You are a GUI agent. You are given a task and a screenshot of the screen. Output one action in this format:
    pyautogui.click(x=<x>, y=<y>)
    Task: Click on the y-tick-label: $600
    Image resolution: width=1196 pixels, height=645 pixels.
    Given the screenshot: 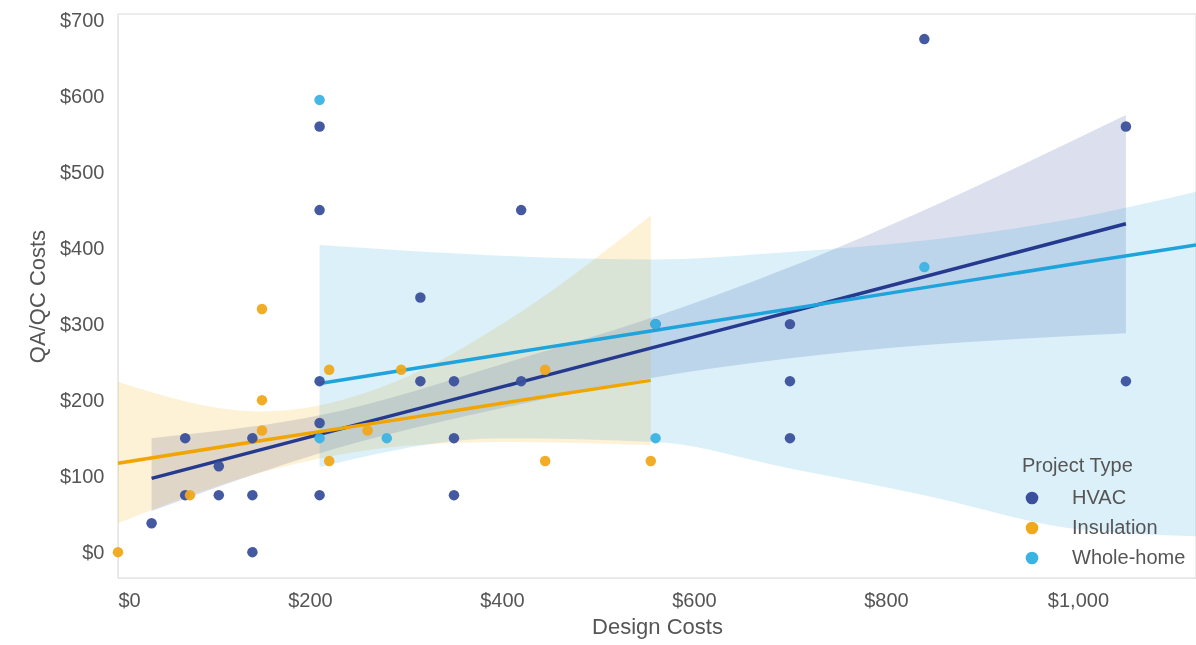 What is the action you would take?
    pyautogui.click(x=82, y=95)
    